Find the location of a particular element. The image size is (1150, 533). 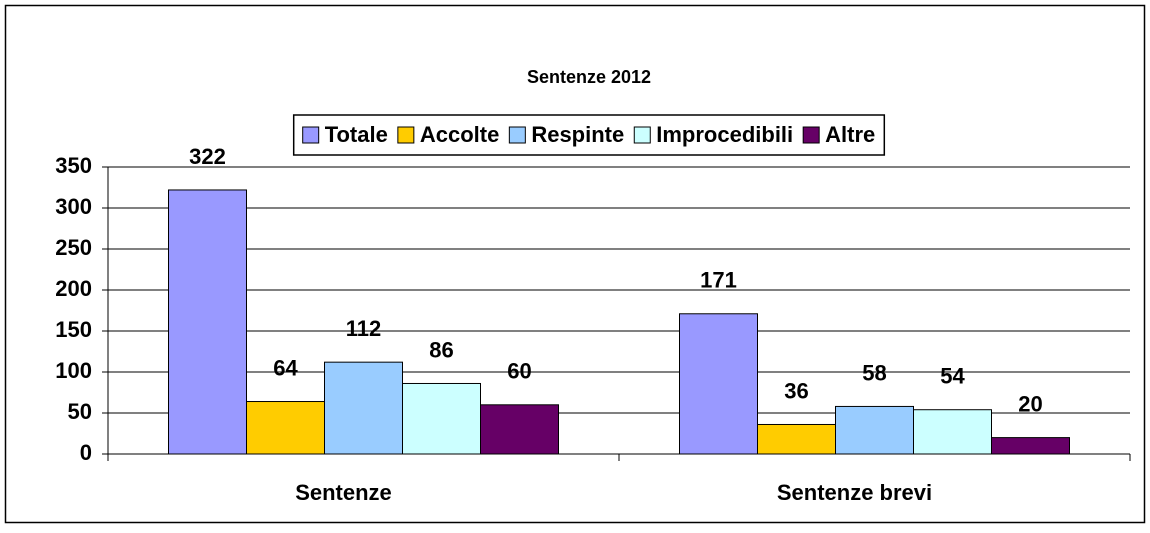

data-label: 86 is located at coordinates (441, 349).